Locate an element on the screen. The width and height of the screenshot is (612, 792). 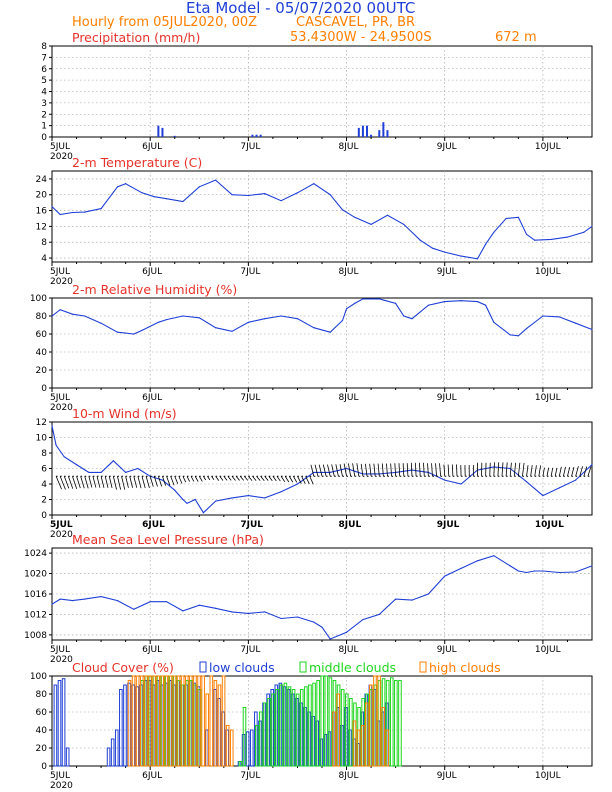
cloud-cover-xtick-label: 7JUL is located at coordinates (250, 776).